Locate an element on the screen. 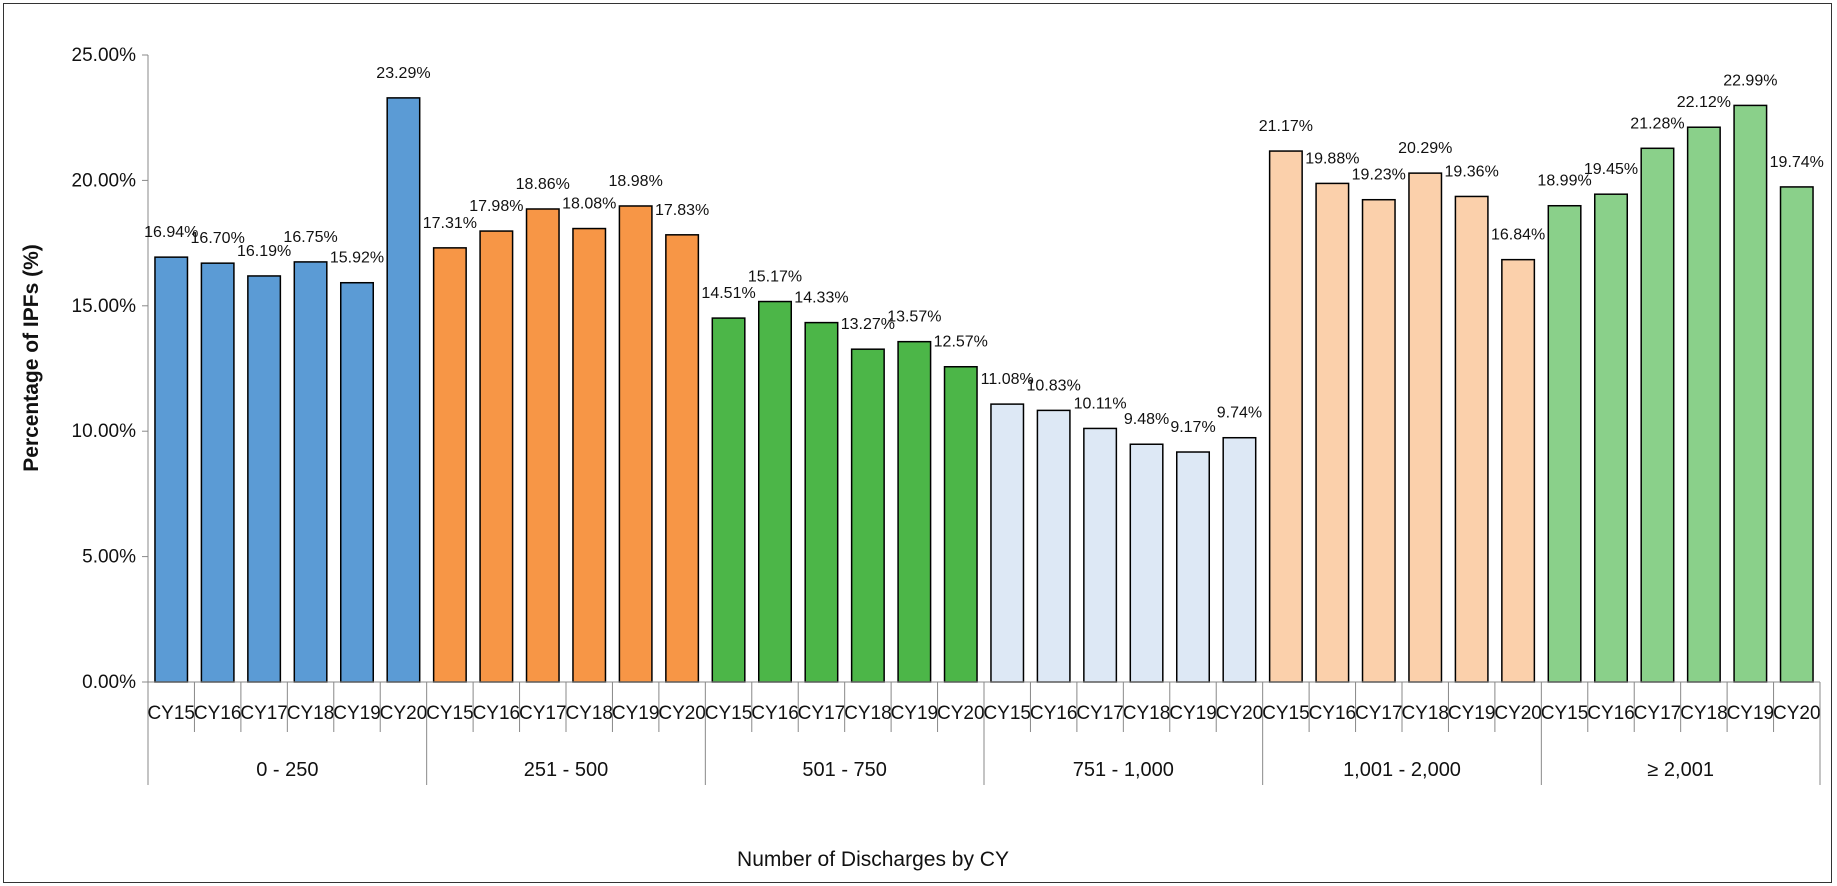 This screenshot has height=886, width=1837. data-label: 16.19% is located at coordinates (264, 251).